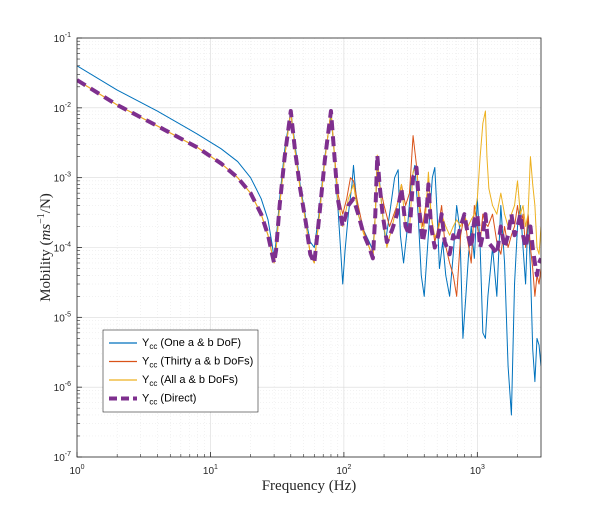  Describe the element at coordinates (41, 218) in the screenshot. I see `y-axis-label-exp: −1` at that location.